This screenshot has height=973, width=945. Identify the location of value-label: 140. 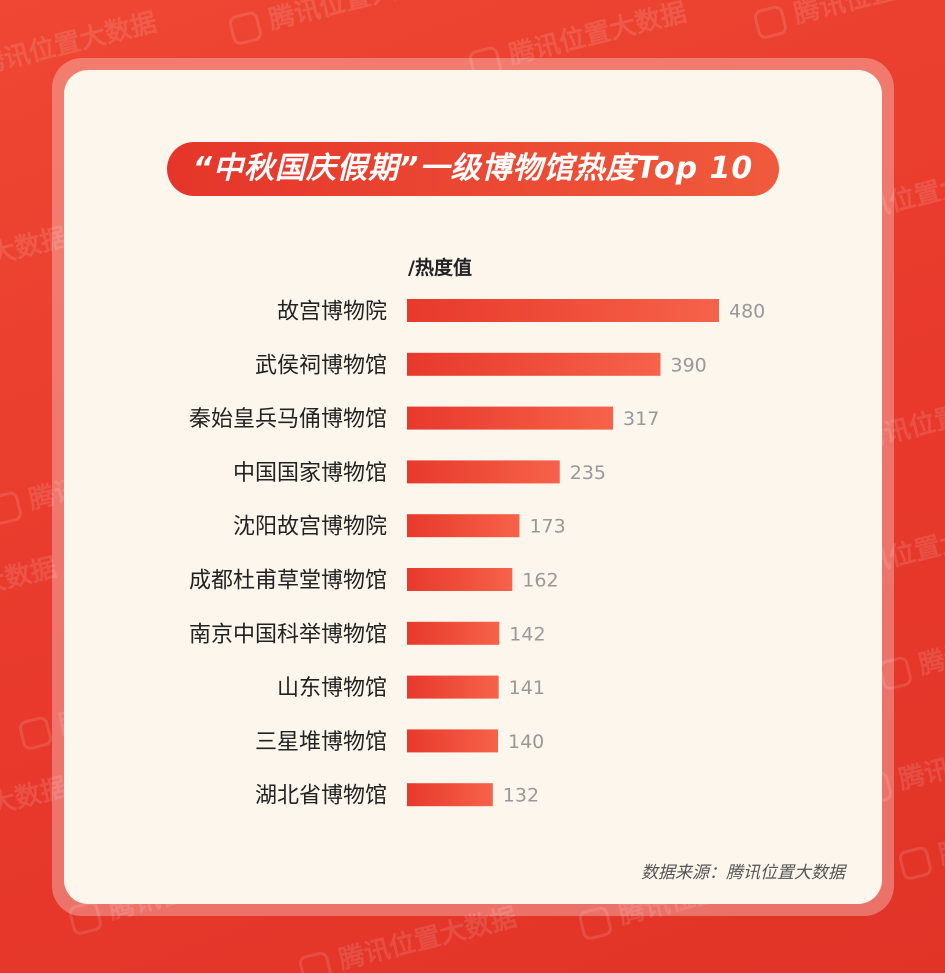
(526, 742).